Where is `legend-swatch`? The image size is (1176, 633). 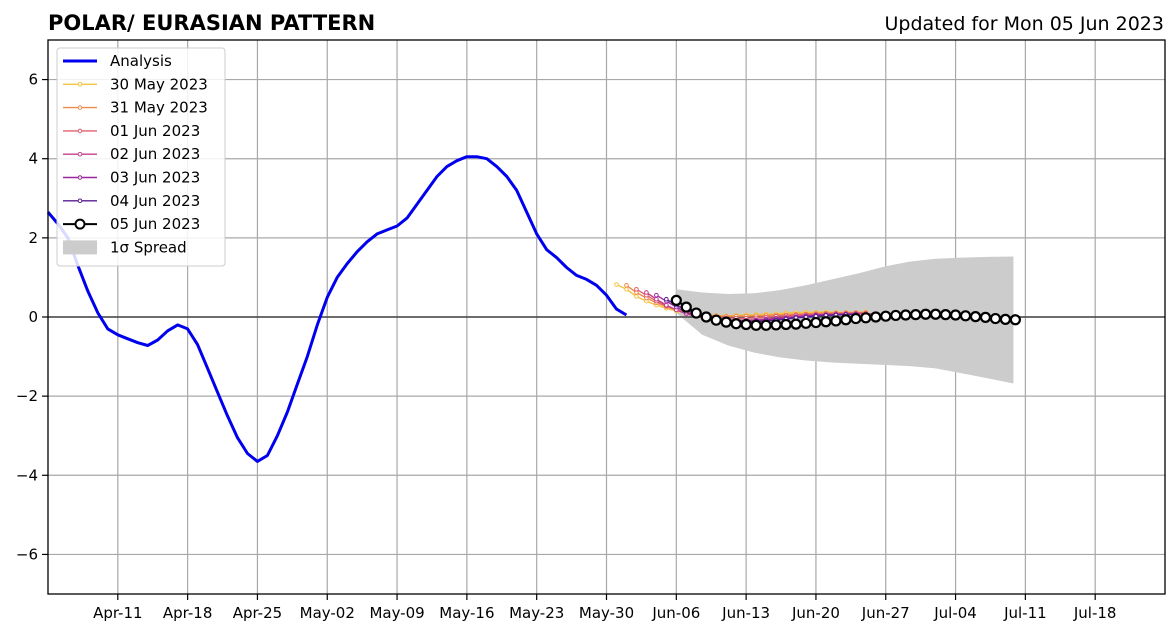
legend-swatch is located at coordinates (80, 247).